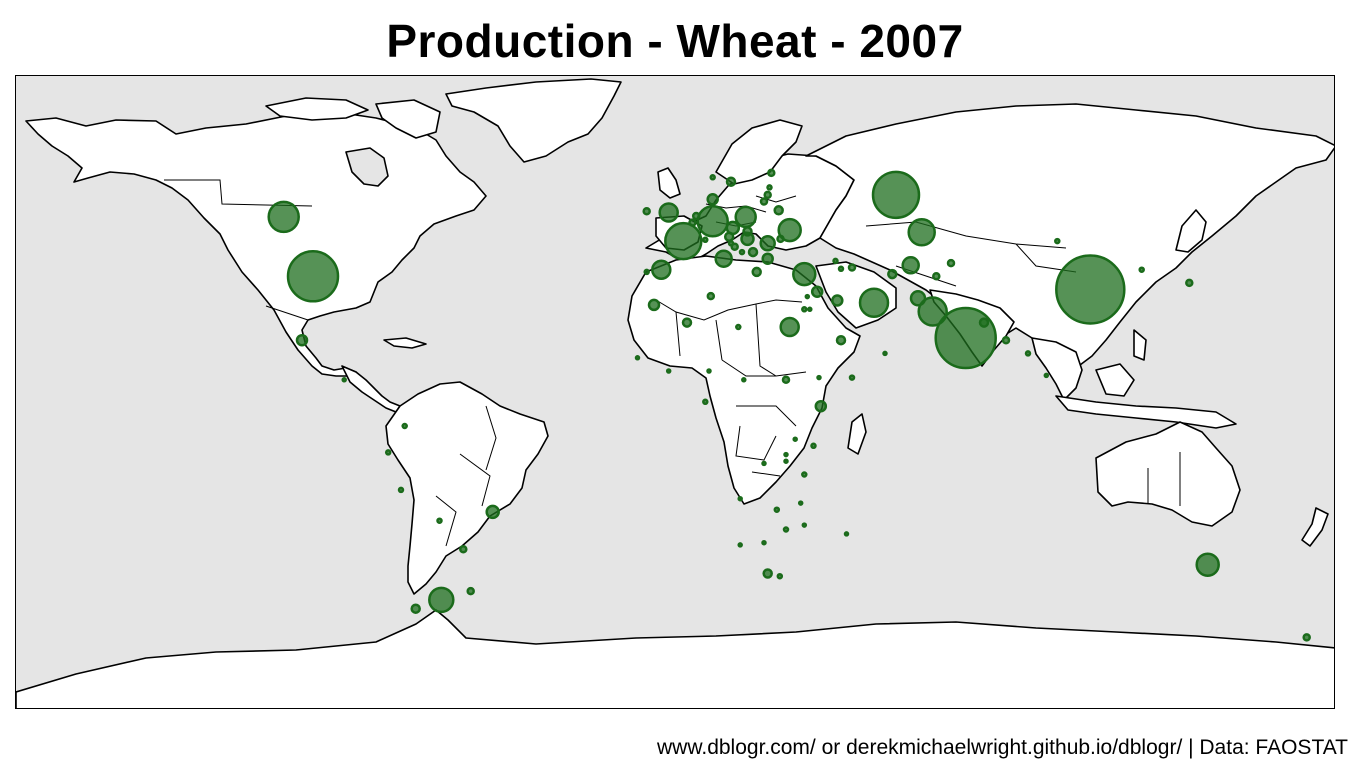 Image resolution: width=1350 pixels, height=770 pixels. What do you see at coordinates (388, 452) in the screenshot?
I see `bubble-ecuador` at bounding box center [388, 452].